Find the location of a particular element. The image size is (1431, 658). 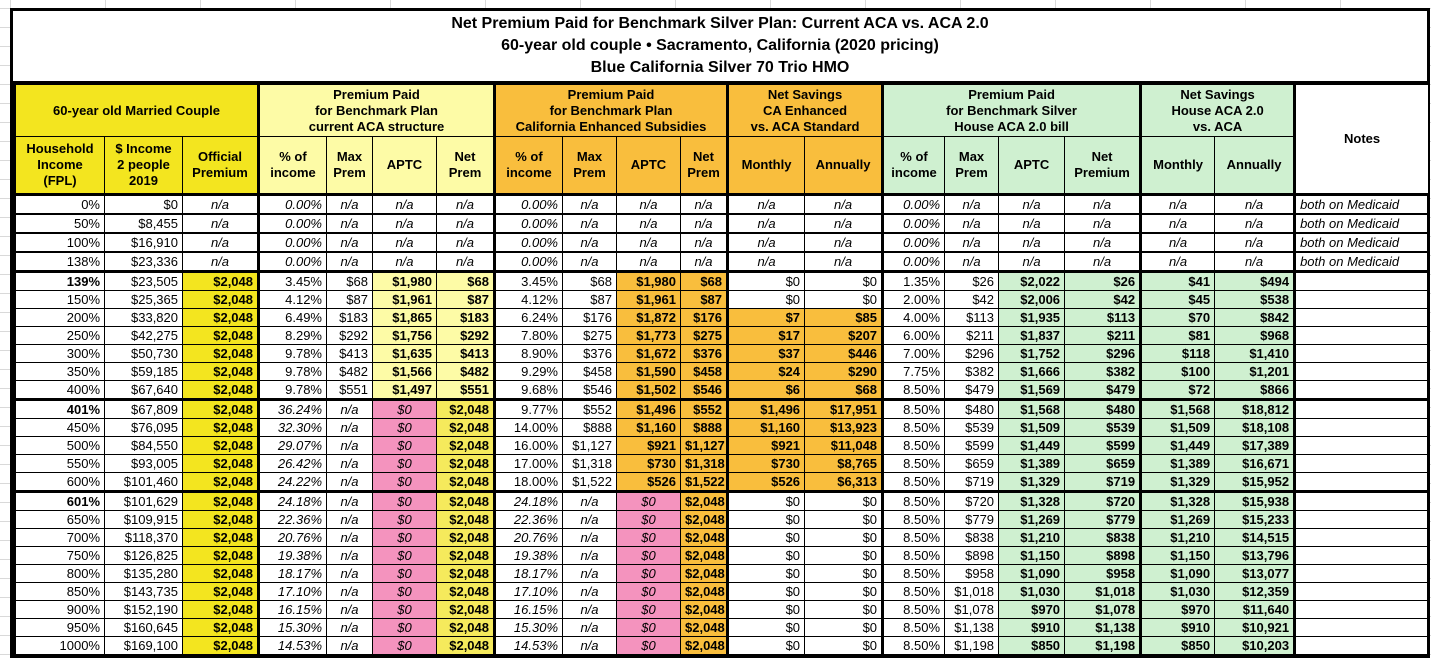

cell: $539 is located at coordinates (972, 427).